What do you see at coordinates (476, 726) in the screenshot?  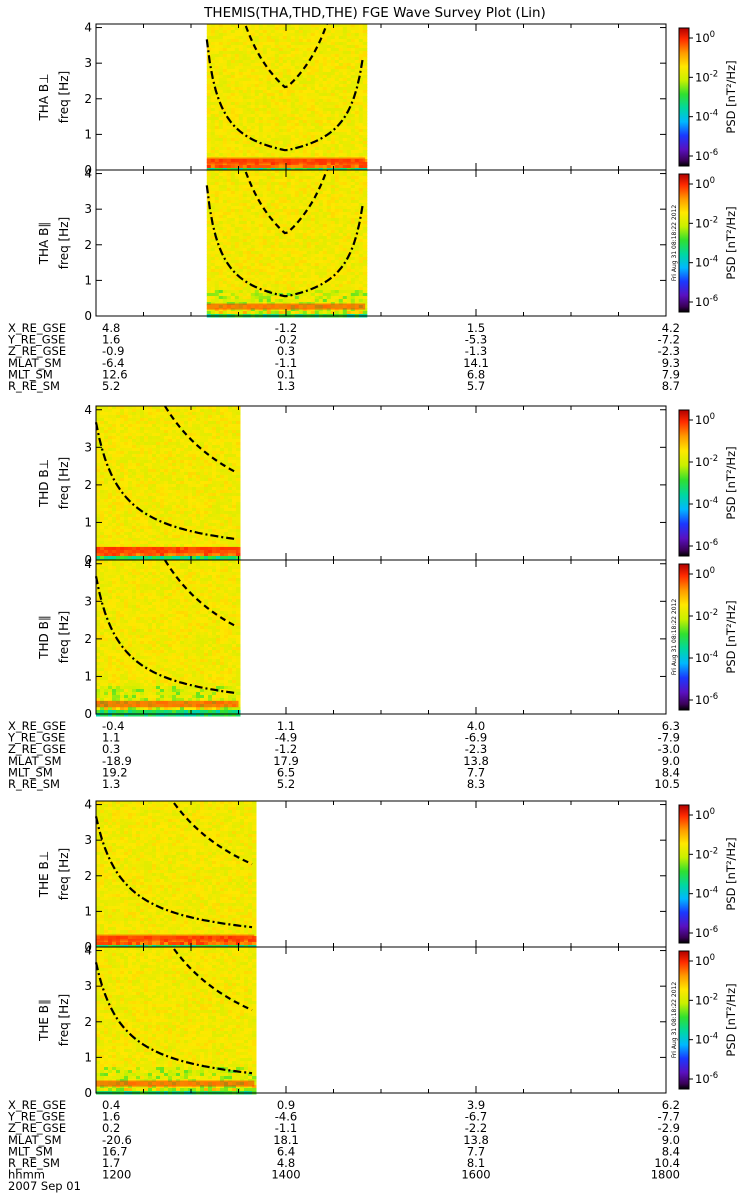 I see `ephemeris-value: 4.0` at bounding box center [476, 726].